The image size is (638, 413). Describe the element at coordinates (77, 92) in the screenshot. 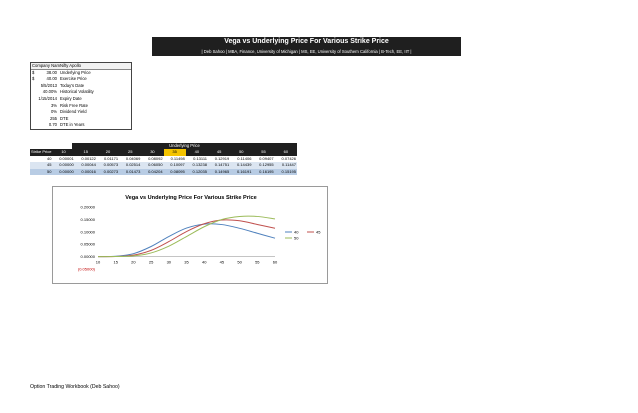

I see `input-label: Historical Volatility` at that location.